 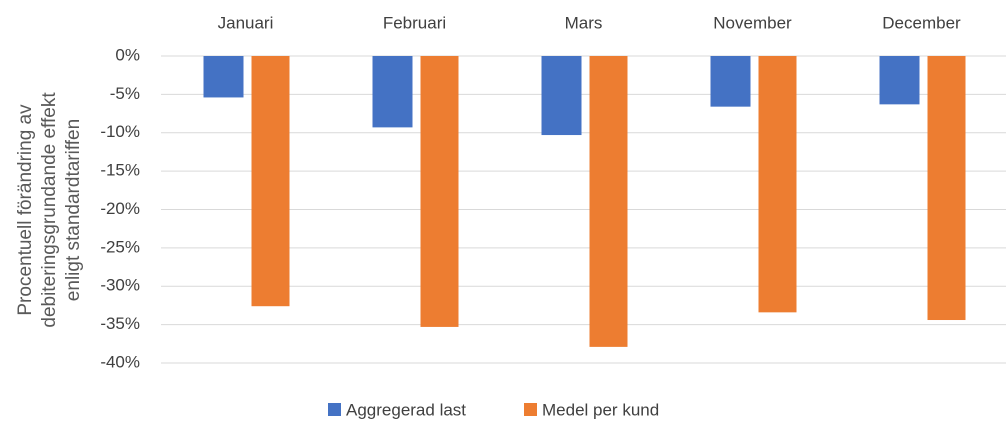 I want to click on y-tick-label: -5%, so click(x=125, y=93).